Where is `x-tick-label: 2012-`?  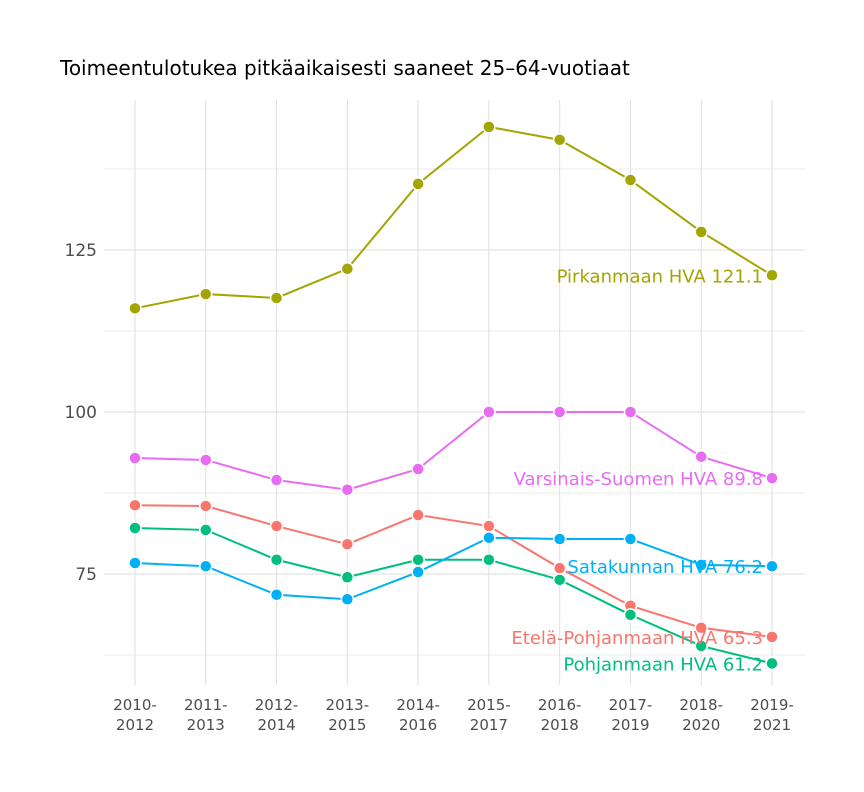 x-tick-label: 2012- is located at coordinates (277, 705).